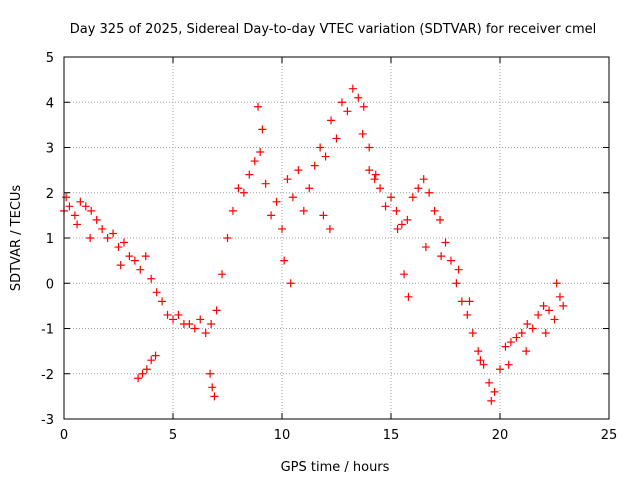  I want to click on x-tick-label: 0, so click(64, 435).